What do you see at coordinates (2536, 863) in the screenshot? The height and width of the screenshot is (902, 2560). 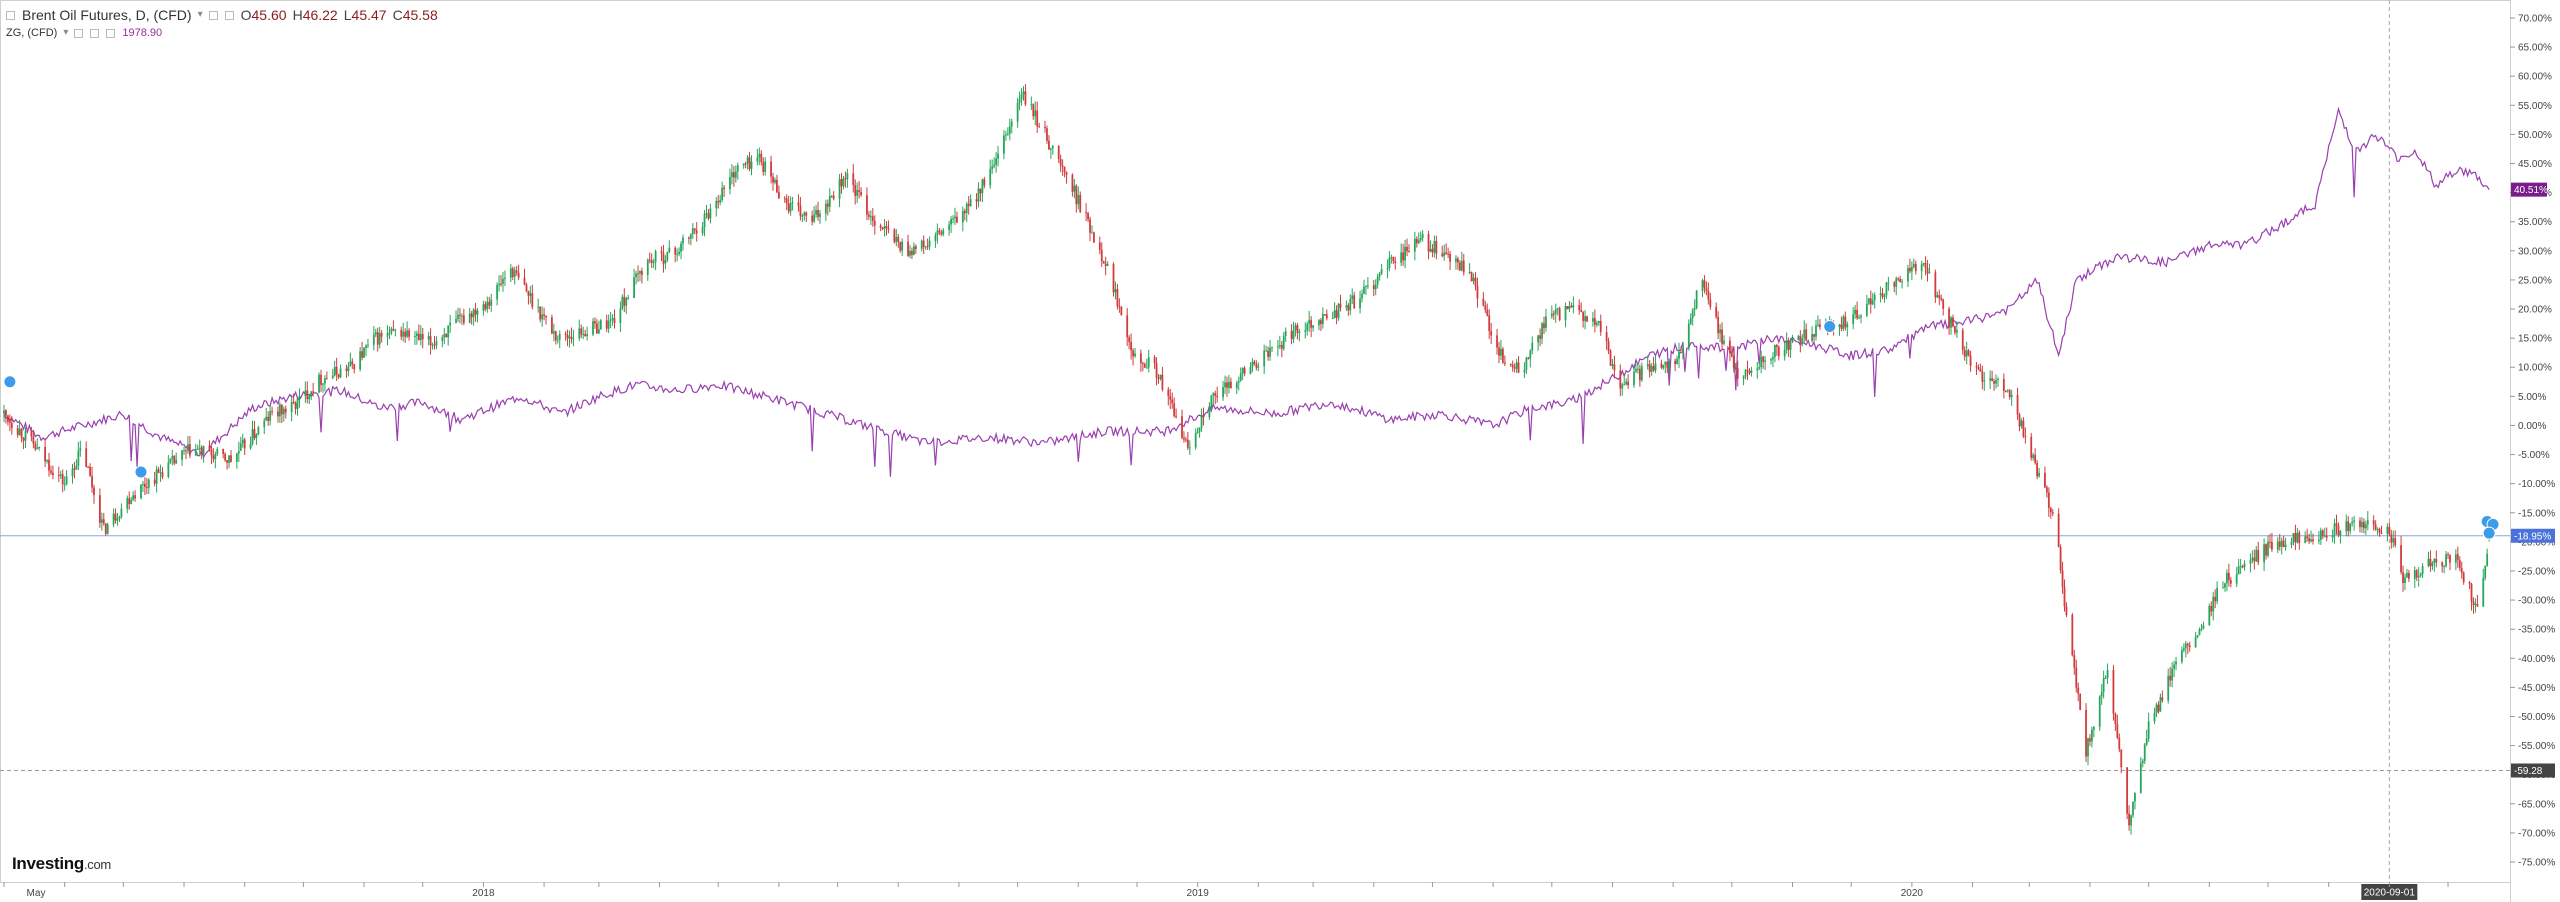 I see `y-tick-label: -75.00%` at bounding box center [2536, 863].